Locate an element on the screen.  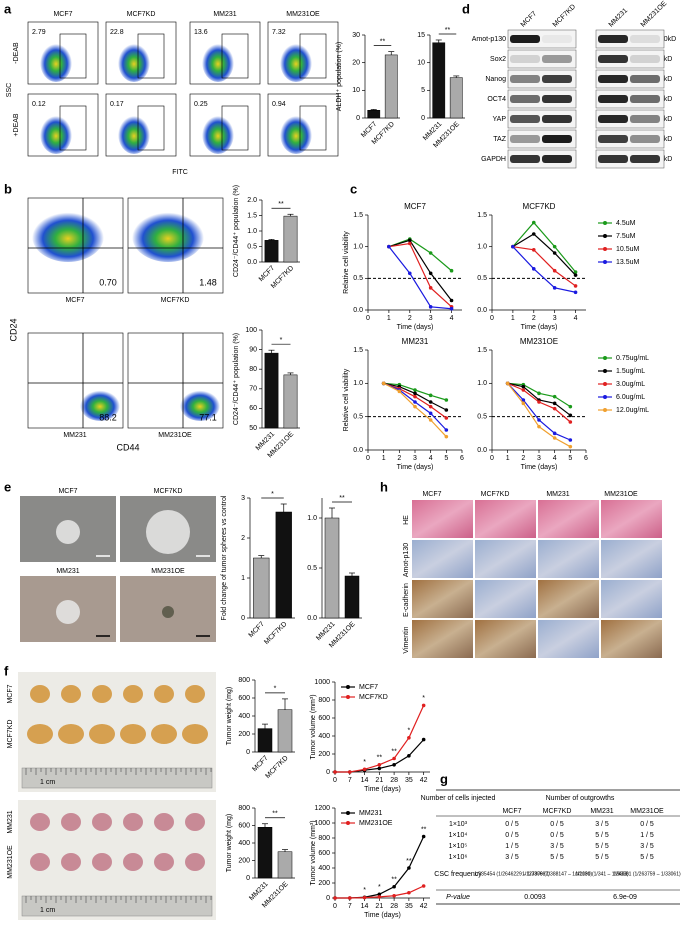
x-axis-label: Time (days) is located at coordinates (415, 327).